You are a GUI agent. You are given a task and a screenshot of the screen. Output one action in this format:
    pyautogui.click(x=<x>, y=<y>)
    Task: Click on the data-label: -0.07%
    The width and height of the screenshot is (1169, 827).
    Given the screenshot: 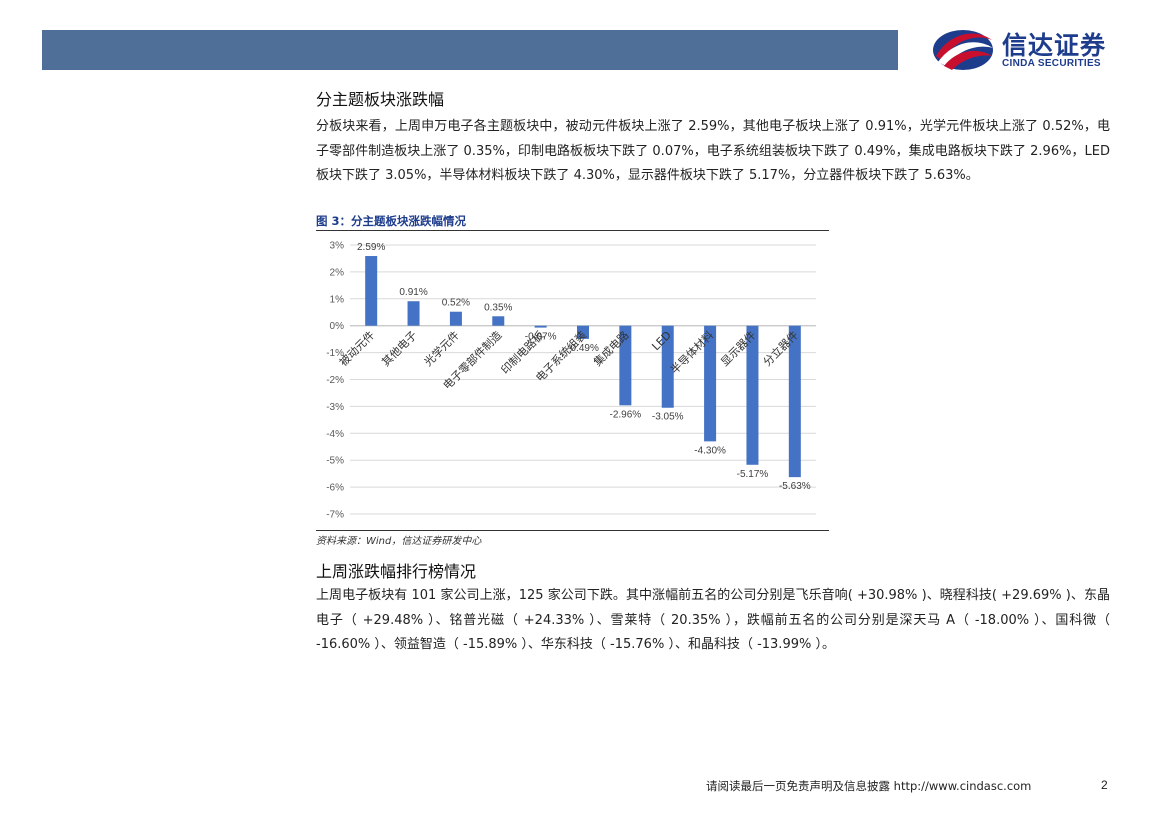 What is the action you would take?
    pyautogui.click(x=541, y=337)
    